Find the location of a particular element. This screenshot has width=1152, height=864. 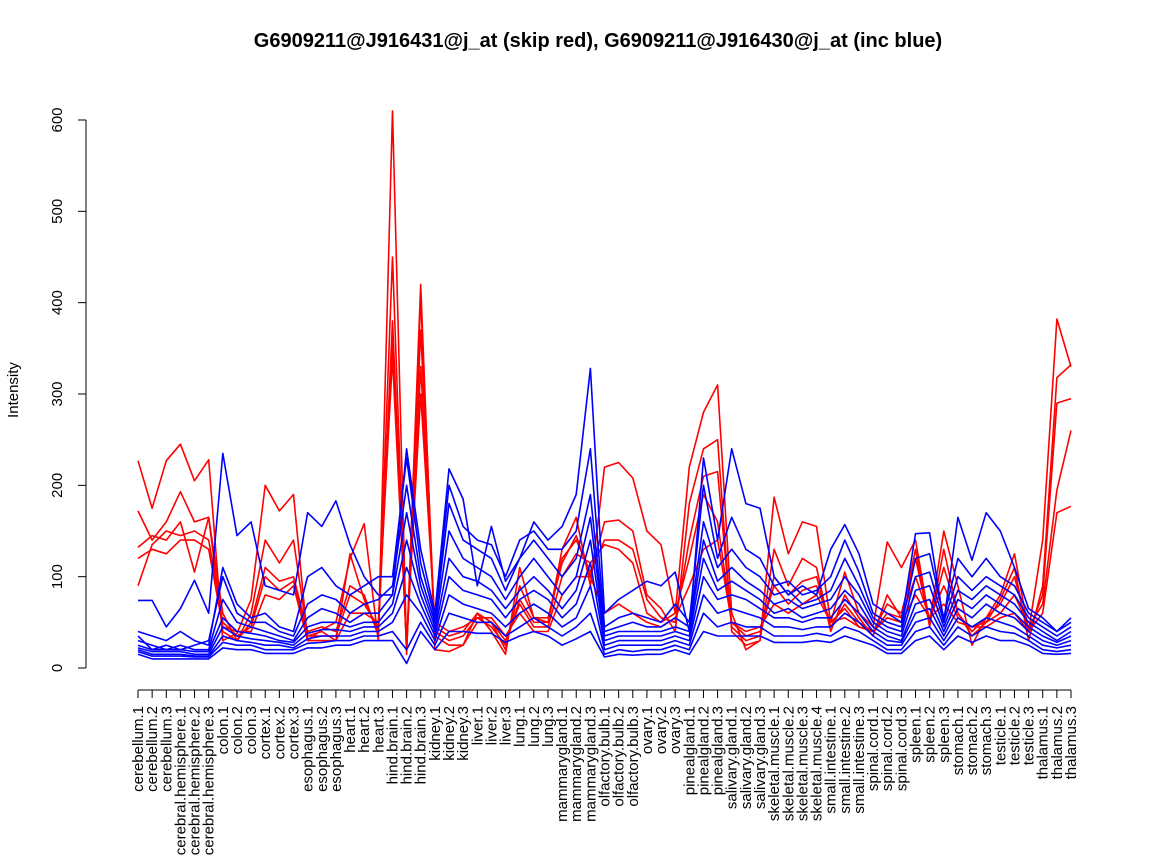

x-tick-label: colon.3 is located at coordinates (251, 730).